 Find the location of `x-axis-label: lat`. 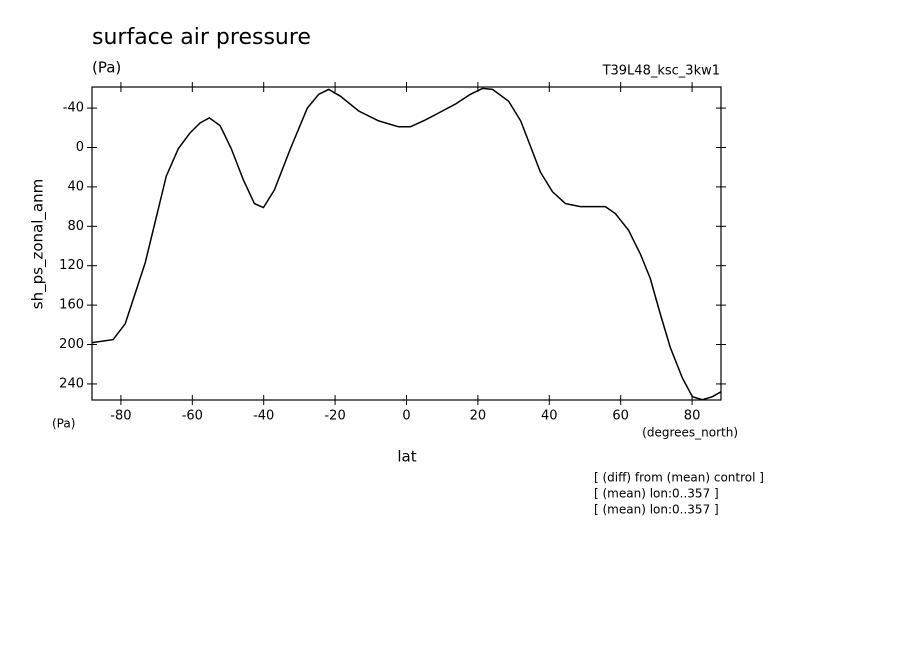

x-axis-label: lat is located at coordinates (406, 457).